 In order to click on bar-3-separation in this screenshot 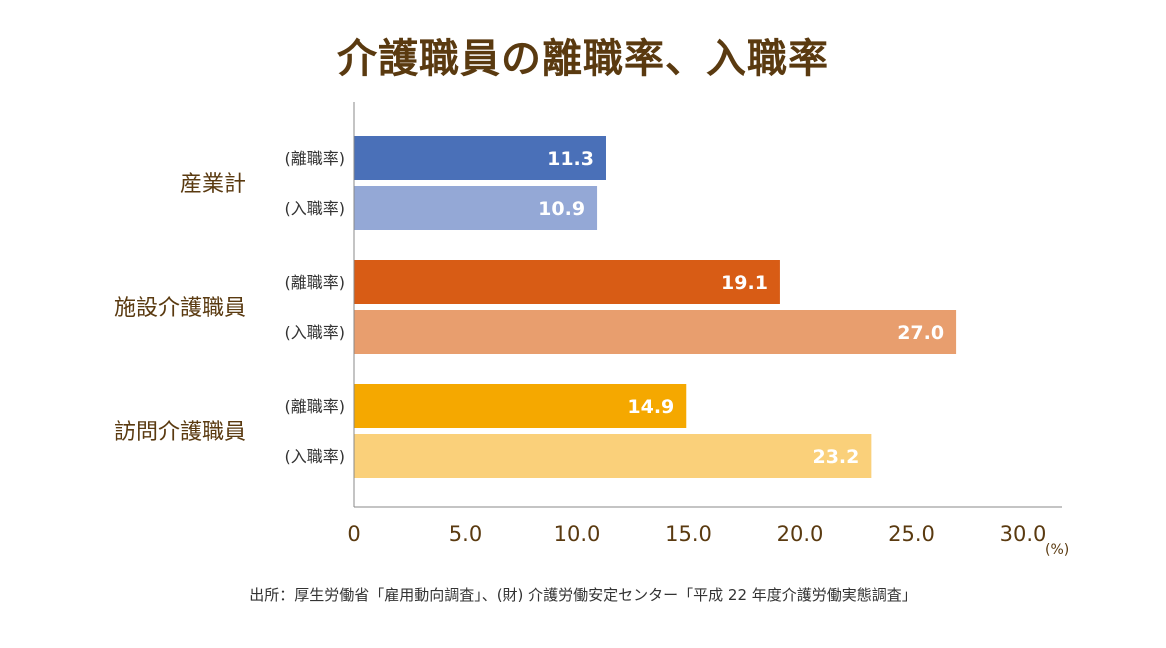, I will do `click(520, 406)`.